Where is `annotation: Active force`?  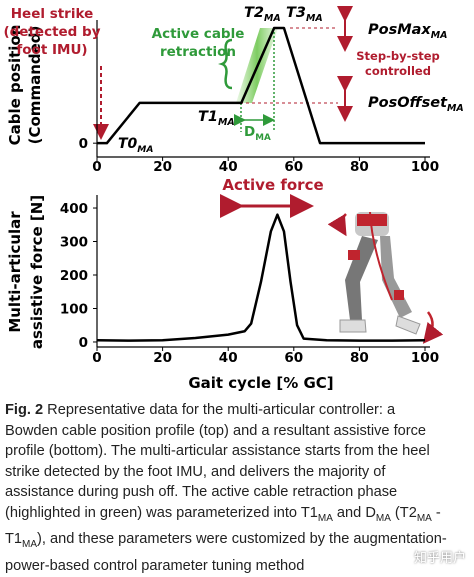 annotation: Active force is located at coordinates (272, 185).